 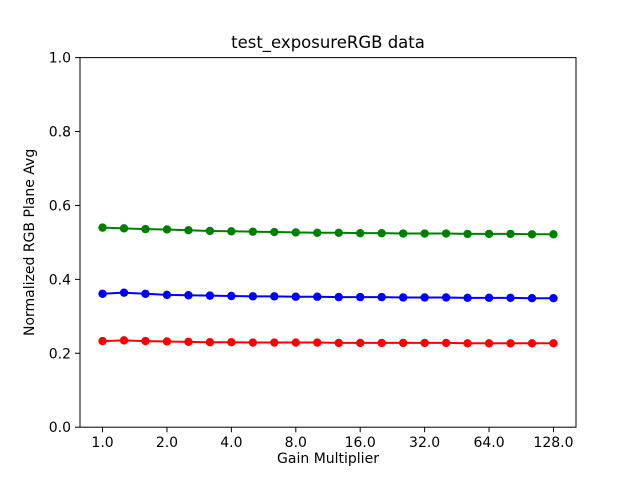 I want to click on y-tick-label: 0.4, so click(x=60, y=280).